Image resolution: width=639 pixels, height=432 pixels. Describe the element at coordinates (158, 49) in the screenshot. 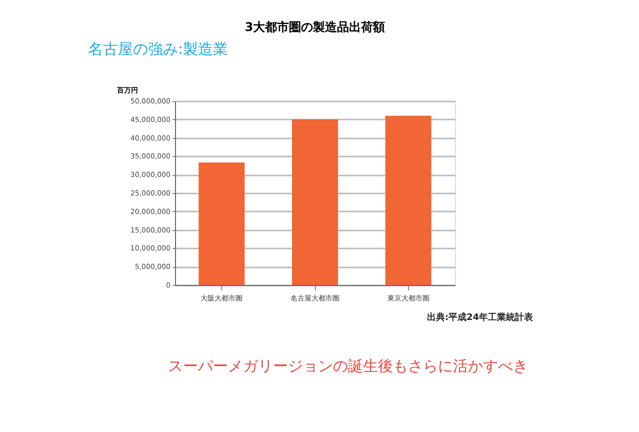

I see `text: 名古屋の強み:製造業` at that location.